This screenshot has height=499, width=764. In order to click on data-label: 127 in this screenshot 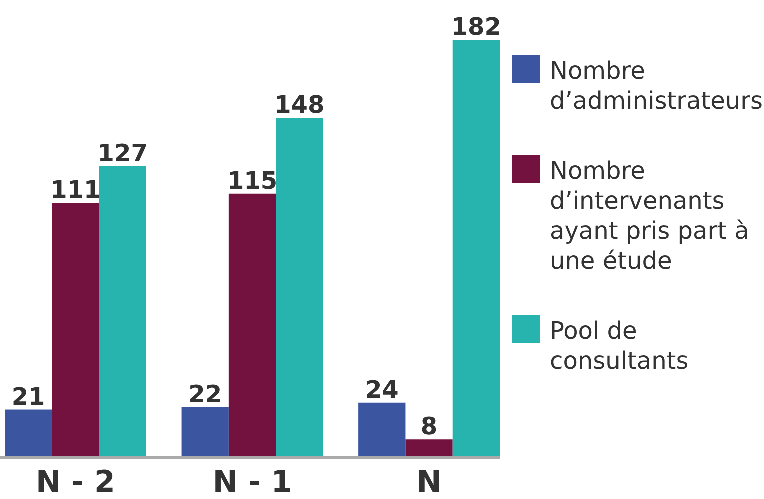, I will do `click(123, 153)`.